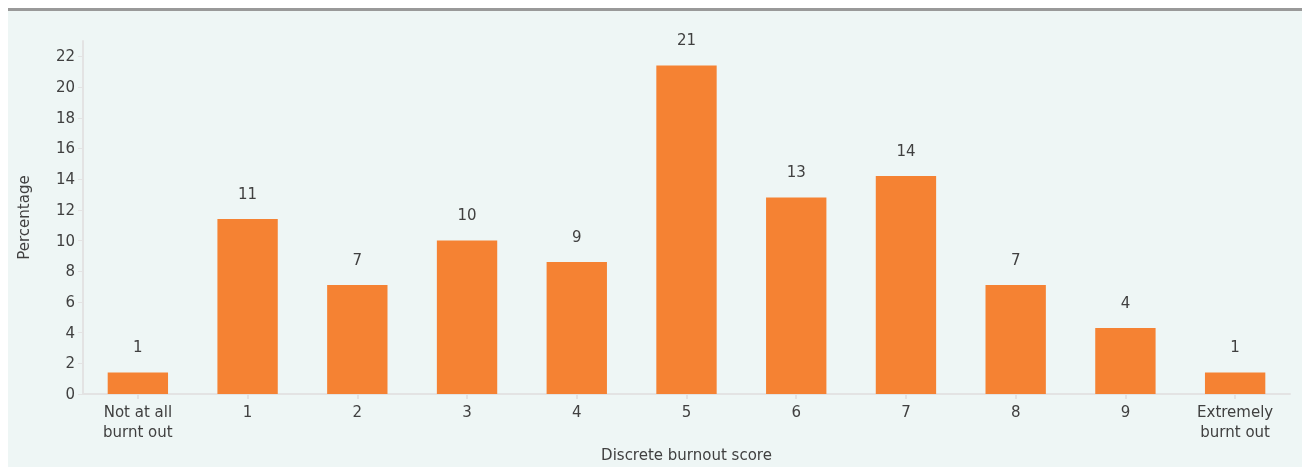 The image size is (1310, 475). Describe the element at coordinates (65, 56) in the screenshot. I see `y-tick-label: 22` at that location.